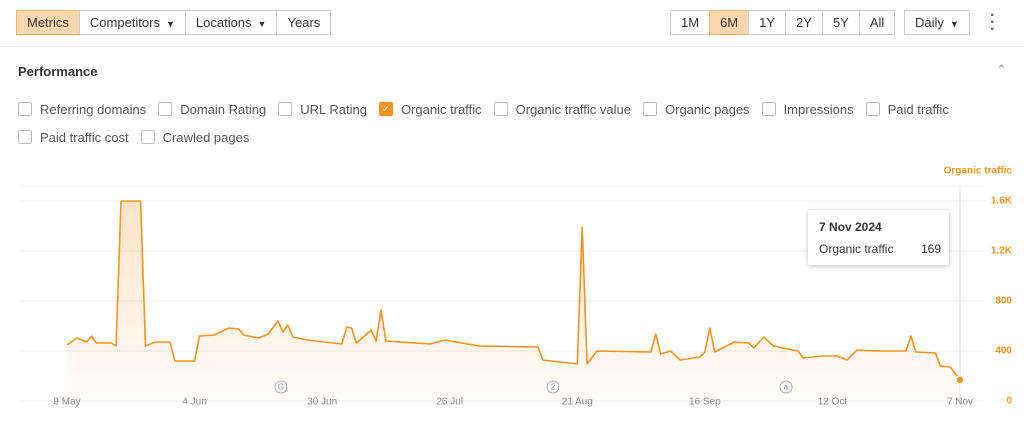 This screenshot has height=424, width=1024. I want to click on metric-label: Paid traffic cost, so click(84, 137).